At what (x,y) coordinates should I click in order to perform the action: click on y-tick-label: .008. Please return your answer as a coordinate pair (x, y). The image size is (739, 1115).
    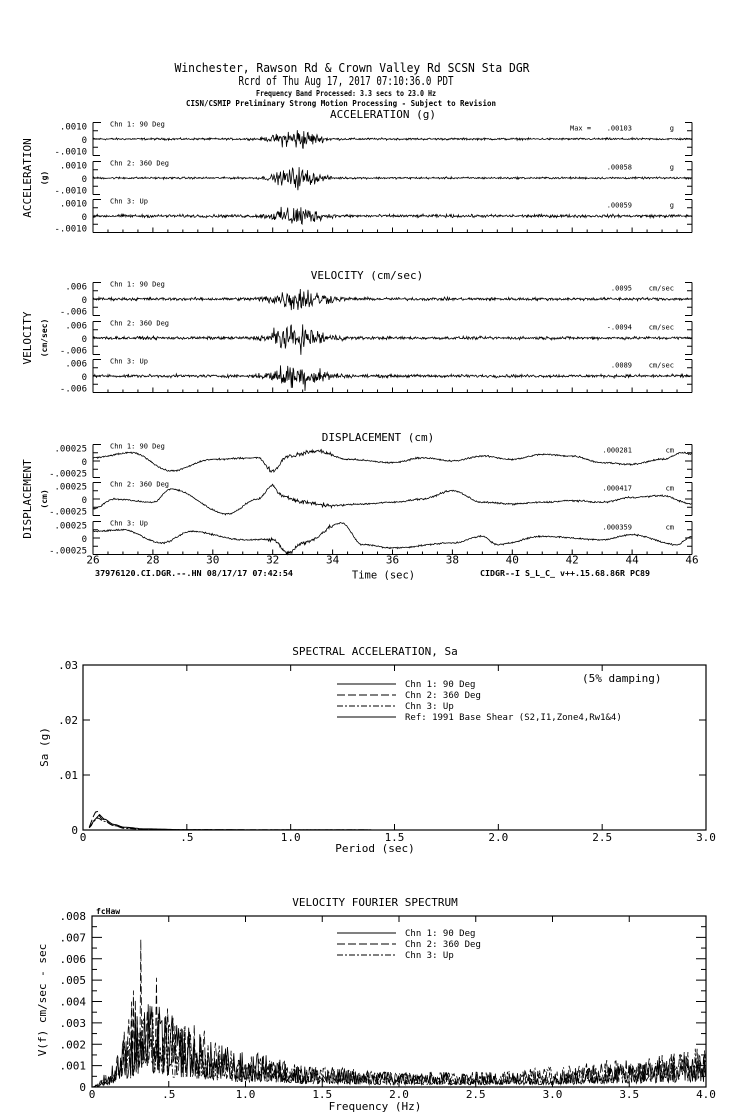
    Looking at the image, I should click on (73, 916).